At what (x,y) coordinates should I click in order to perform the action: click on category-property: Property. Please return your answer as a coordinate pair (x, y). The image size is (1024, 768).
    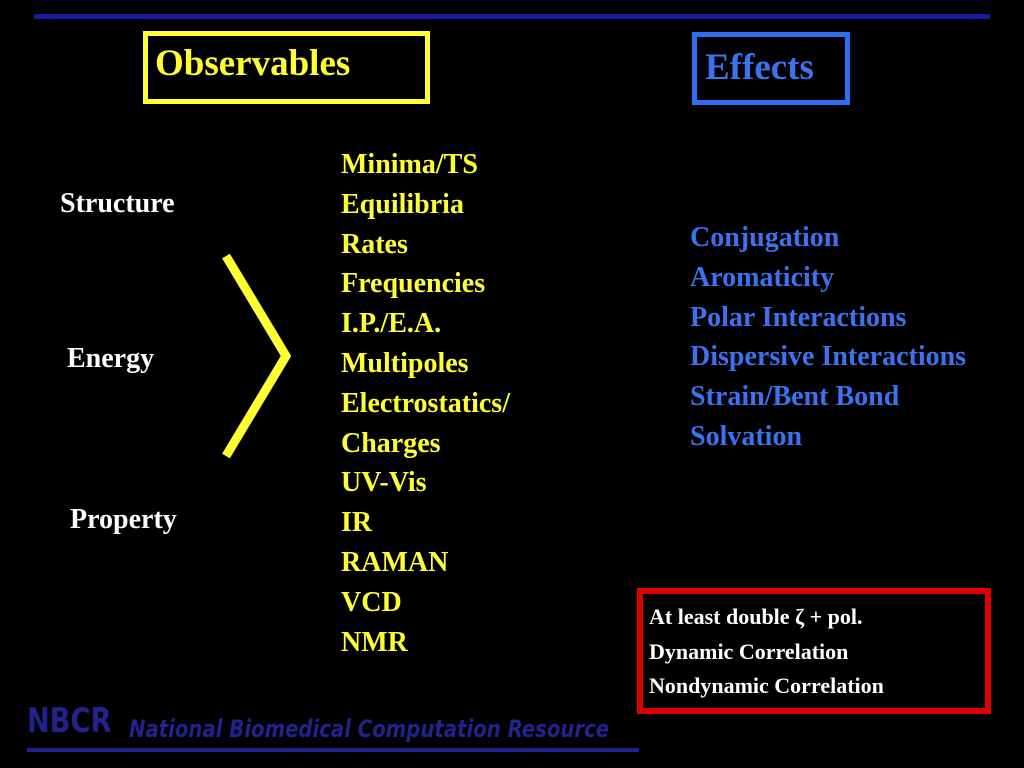
    Looking at the image, I should click on (123, 519).